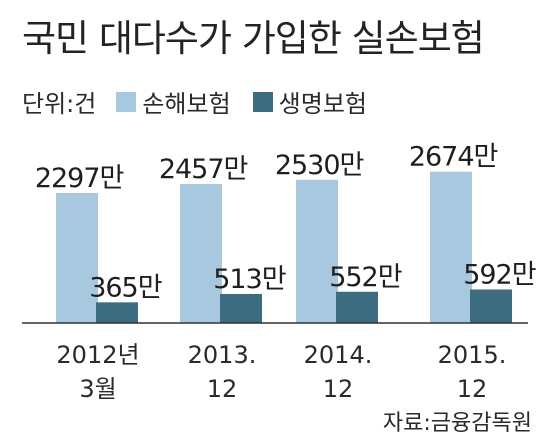 The width and height of the screenshot is (550, 447). What do you see at coordinates (457, 423) in the screenshot?
I see `source-note: 자료:금융감독원` at bounding box center [457, 423].